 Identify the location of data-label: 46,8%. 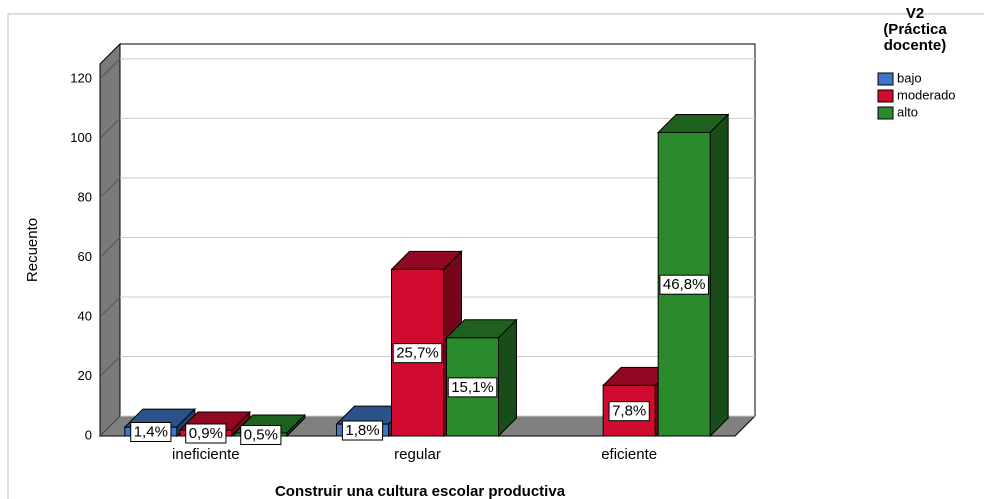
(684, 284).